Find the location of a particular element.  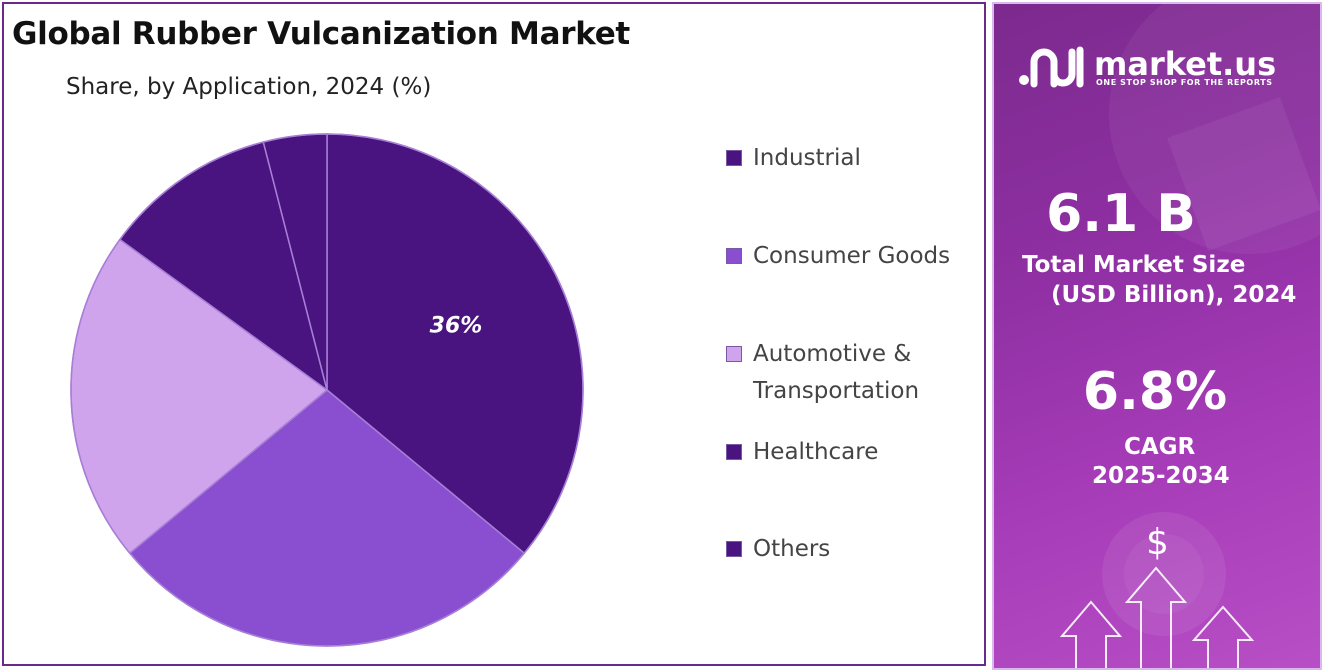

legend-label: Others is located at coordinates (791, 549).